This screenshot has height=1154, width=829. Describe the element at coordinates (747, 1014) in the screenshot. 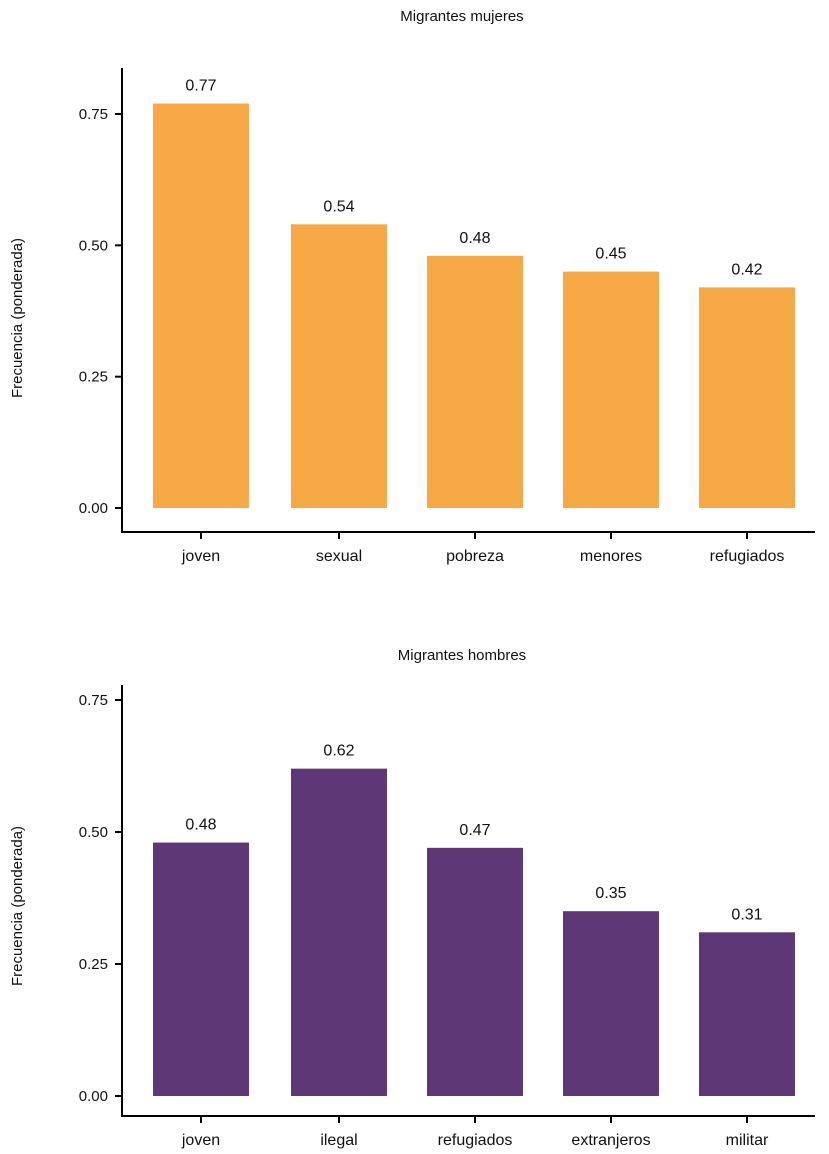

I see `bar-militar` at that location.